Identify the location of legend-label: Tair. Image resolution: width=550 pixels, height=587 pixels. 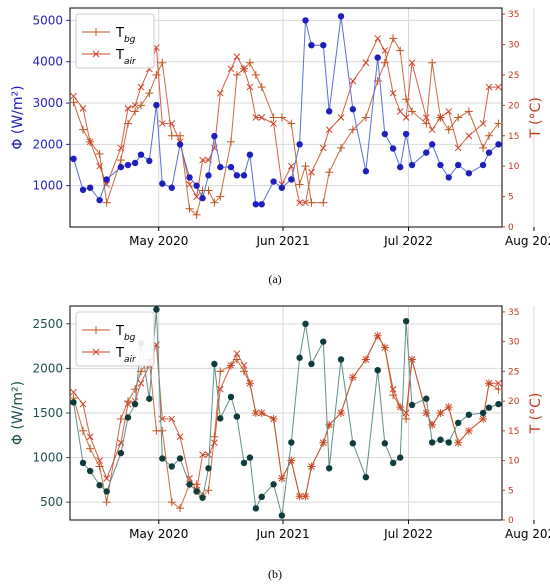
(126, 355).